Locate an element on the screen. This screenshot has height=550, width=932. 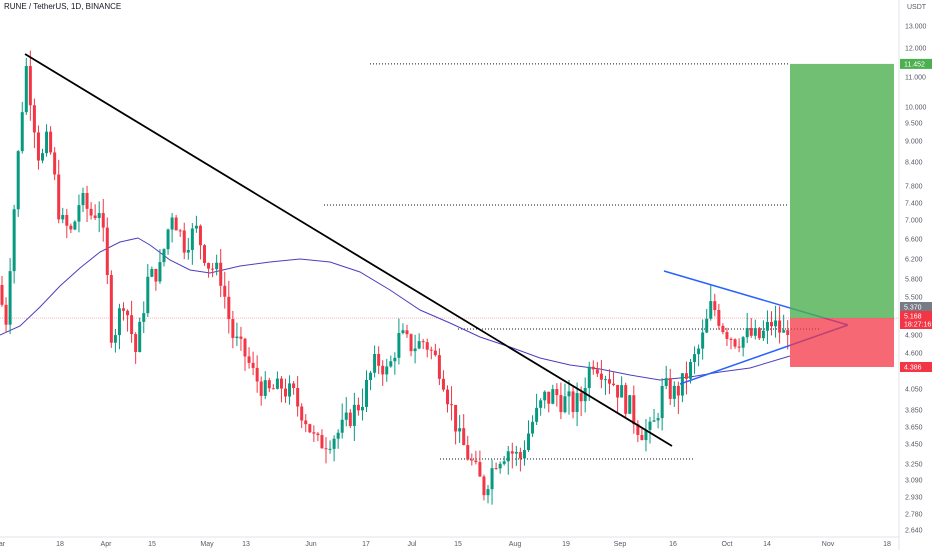
price-tick-label: 11.000 is located at coordinates (915, 78).